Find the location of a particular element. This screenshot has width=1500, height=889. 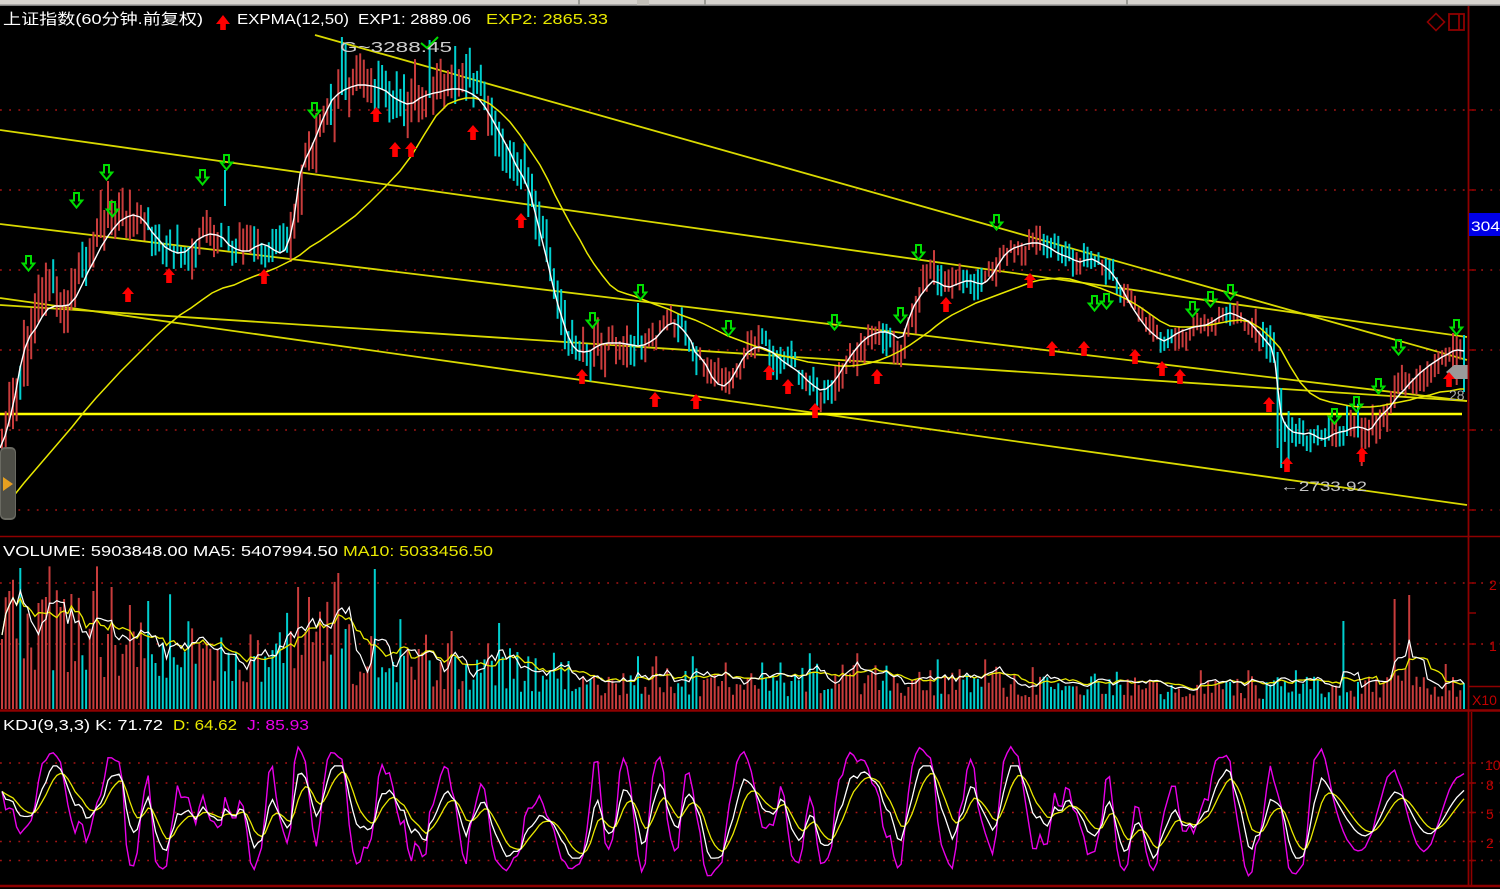

svg-text: D: 64.62 is located at coordinates (205, 725).